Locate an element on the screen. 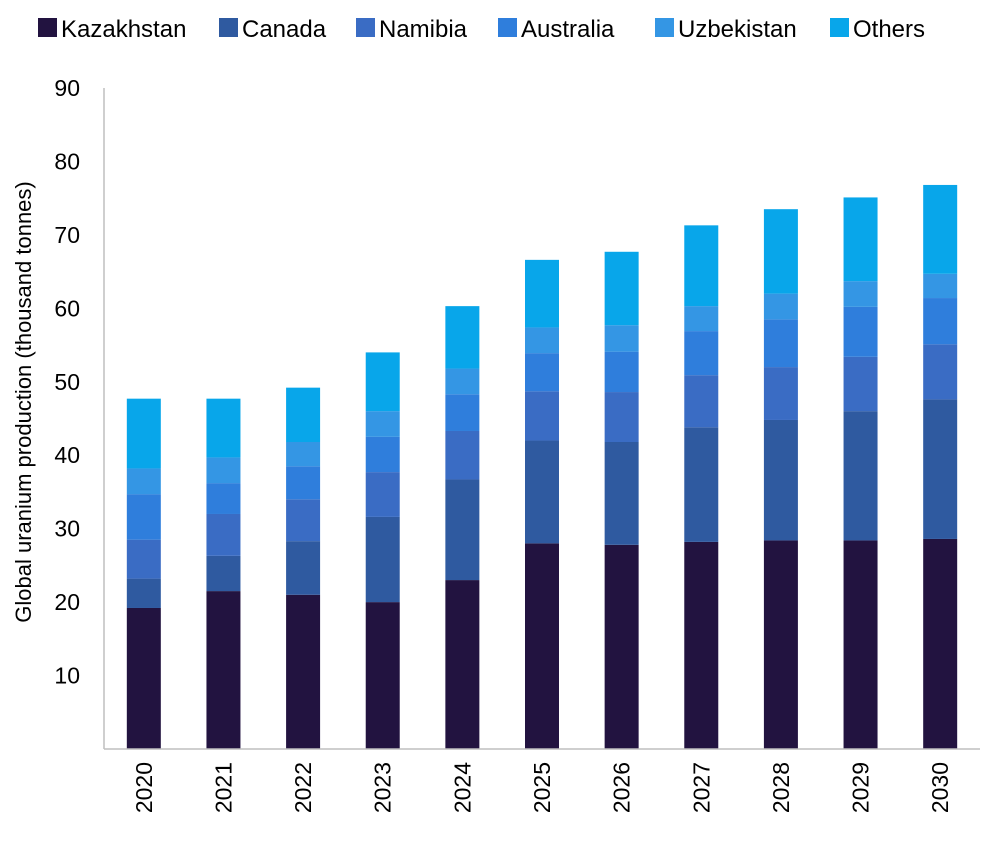 Image resolution: width=1006 pixels, height=841 pixels. bar-others-2024 is located at coordinates (462, 337).